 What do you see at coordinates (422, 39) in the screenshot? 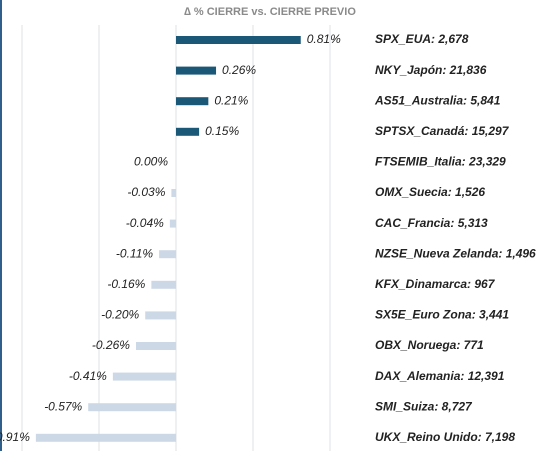
I see `category-label: SPX_EUA: 2,678` at bounding box center [422, 39].